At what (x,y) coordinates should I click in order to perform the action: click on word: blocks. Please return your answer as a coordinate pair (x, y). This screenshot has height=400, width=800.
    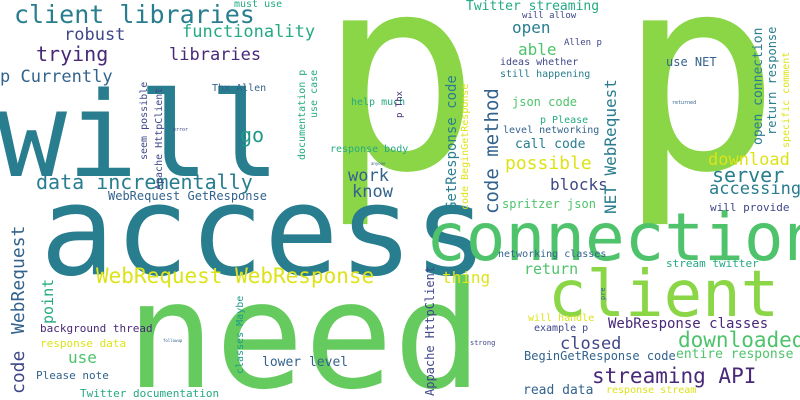
    Looking at the image, I should click on (579, 184).